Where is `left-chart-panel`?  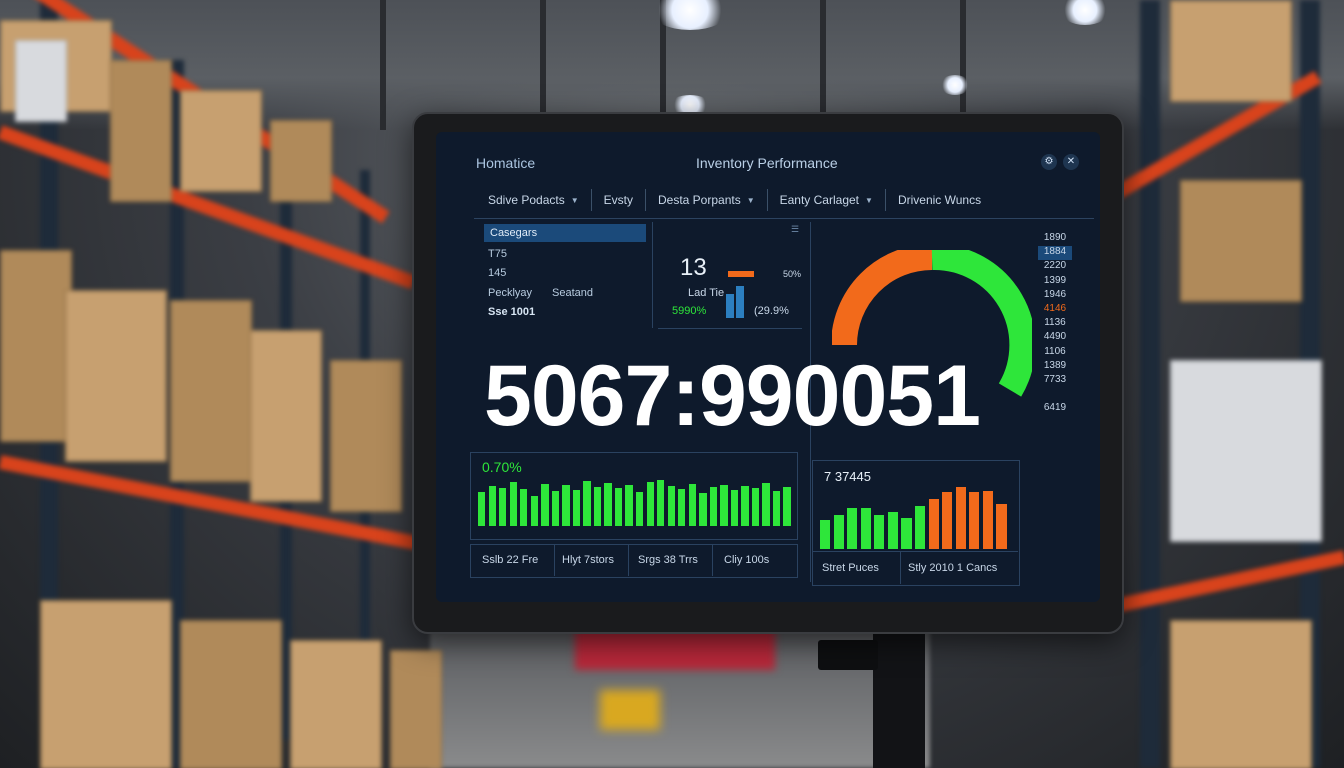
left-chart-panel is located at coordinates (634, 496).